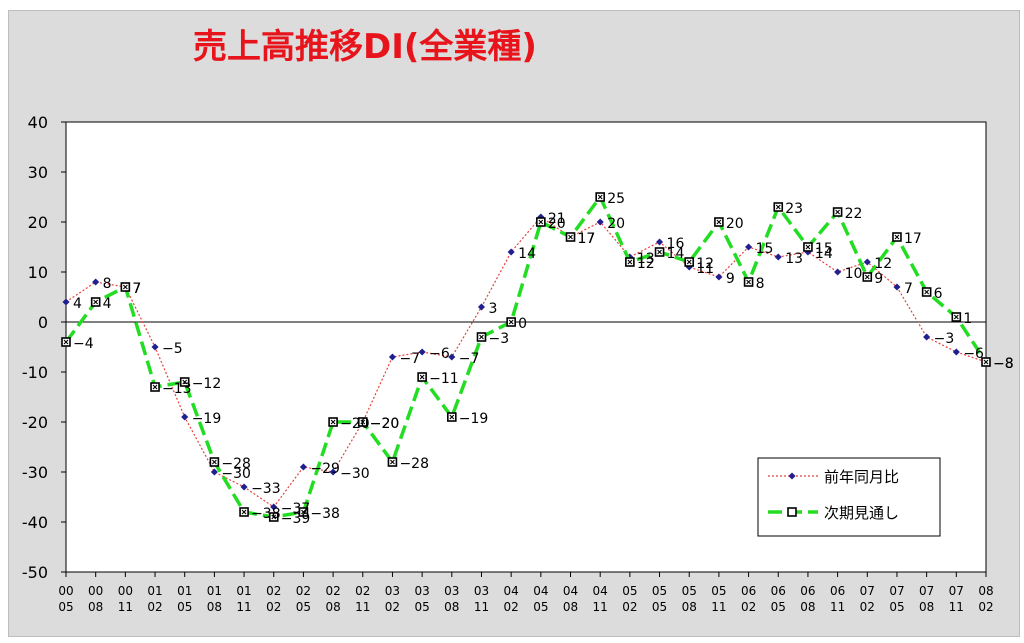 This screenshot has width=1024, height=643. What do you see at coordinates (35, 472) in the screenshot?
I see `y-tick-label: -30` at bounding box center [35, 472].